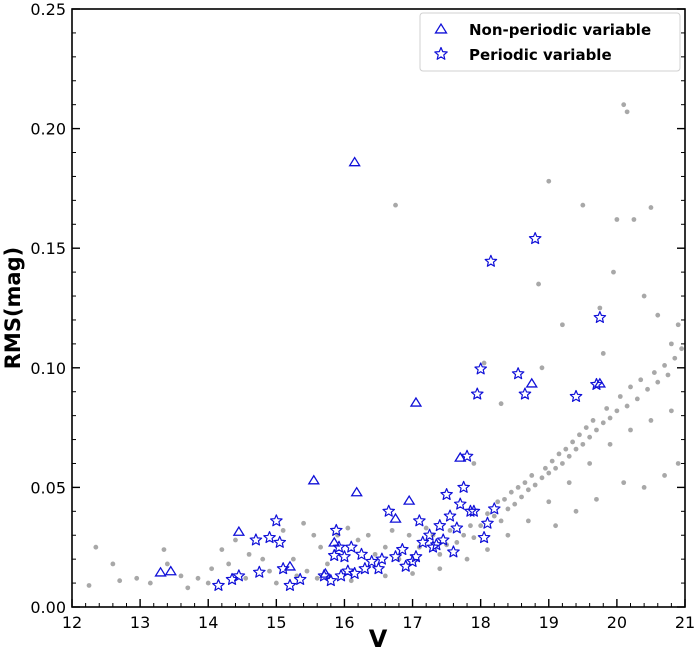 This screenshot has width=699, height=652. What do you see at coordinates (378, 638) in the screenshot?
I see `x-axis-title: V` at bounding box center [378, 638].